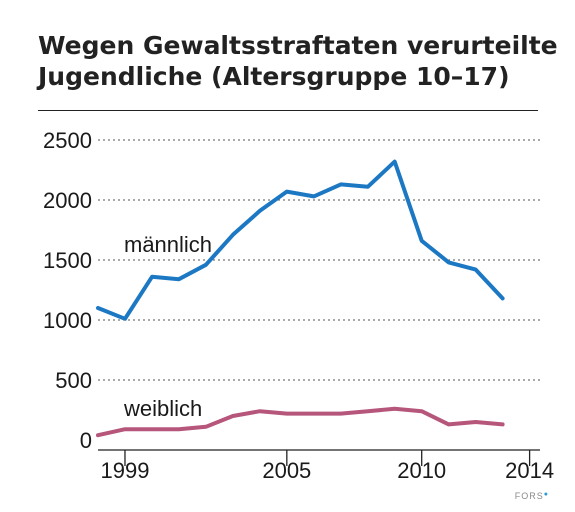  What do you see at coordinates (67, 320) in the screenshot?
I see `y-tick-1000: 1000` at bounding box center [67, 320].